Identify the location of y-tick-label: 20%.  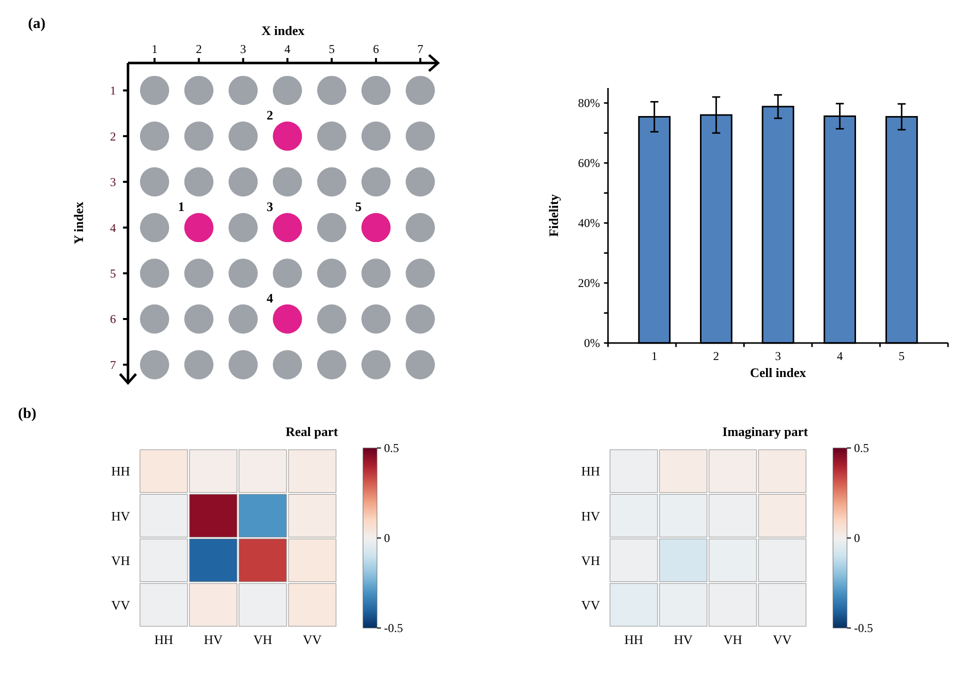
(589, 283).